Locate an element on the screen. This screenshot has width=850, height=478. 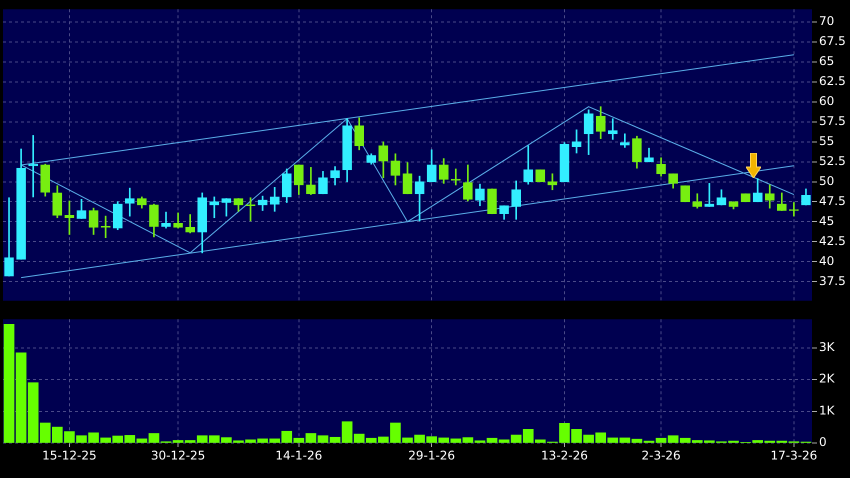
y-tick-label: 1K is located at coordinates (827, 410).